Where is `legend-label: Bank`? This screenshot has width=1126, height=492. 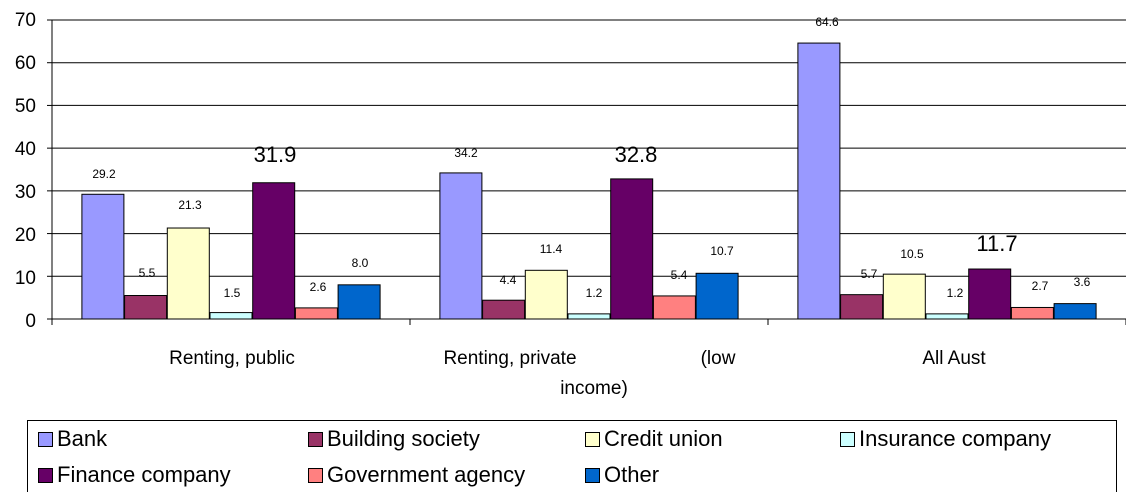 legend-label: Bank is located at coordinates (82, 438).